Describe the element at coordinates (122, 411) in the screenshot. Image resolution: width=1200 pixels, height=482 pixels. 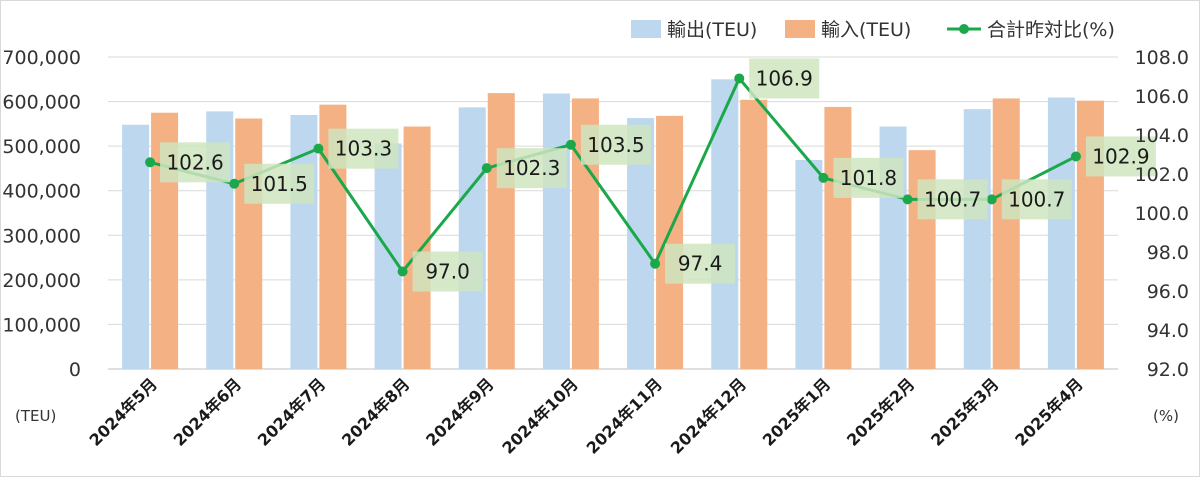
I see `x-axis-tick-label: 2024年5月` at that location.